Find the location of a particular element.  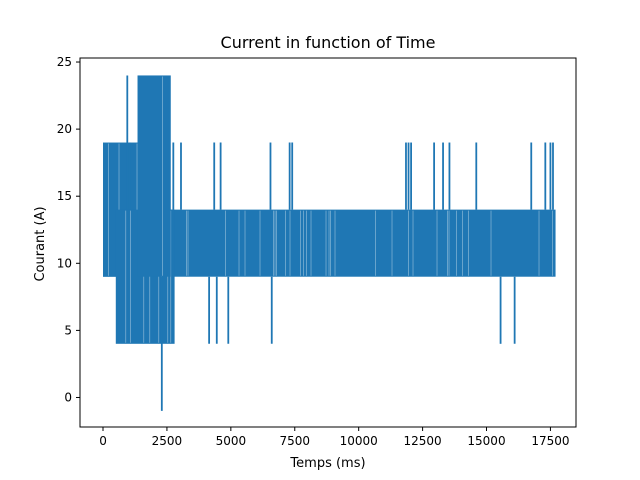

x-tick-label: 15000 is located at coordinates (486, 441).